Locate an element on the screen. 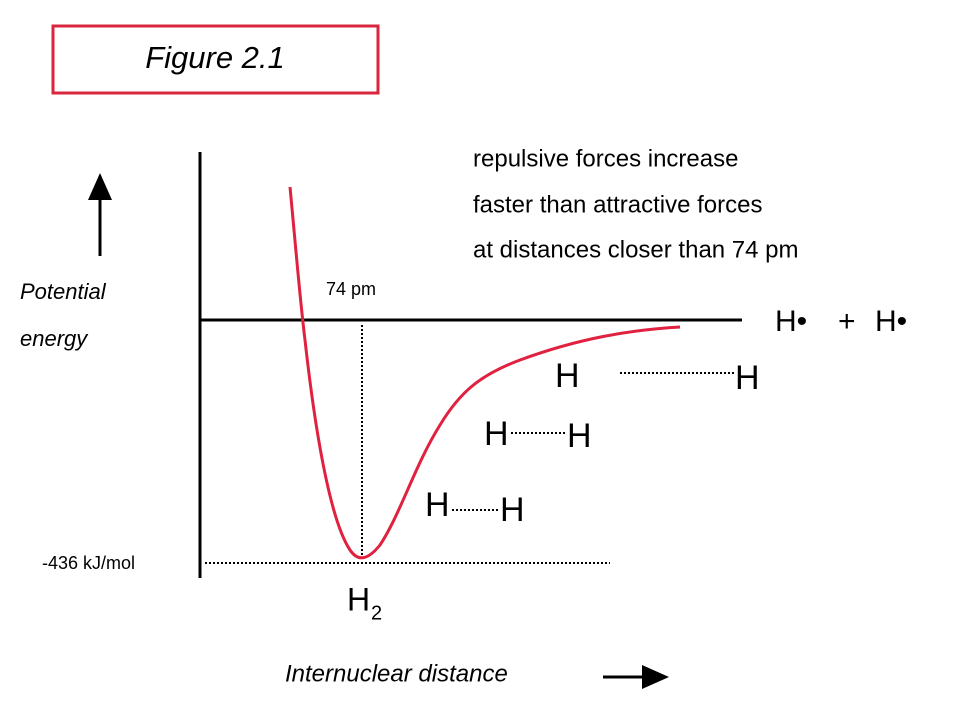  molecule-symbol: H is located at coordinates (358, 599).